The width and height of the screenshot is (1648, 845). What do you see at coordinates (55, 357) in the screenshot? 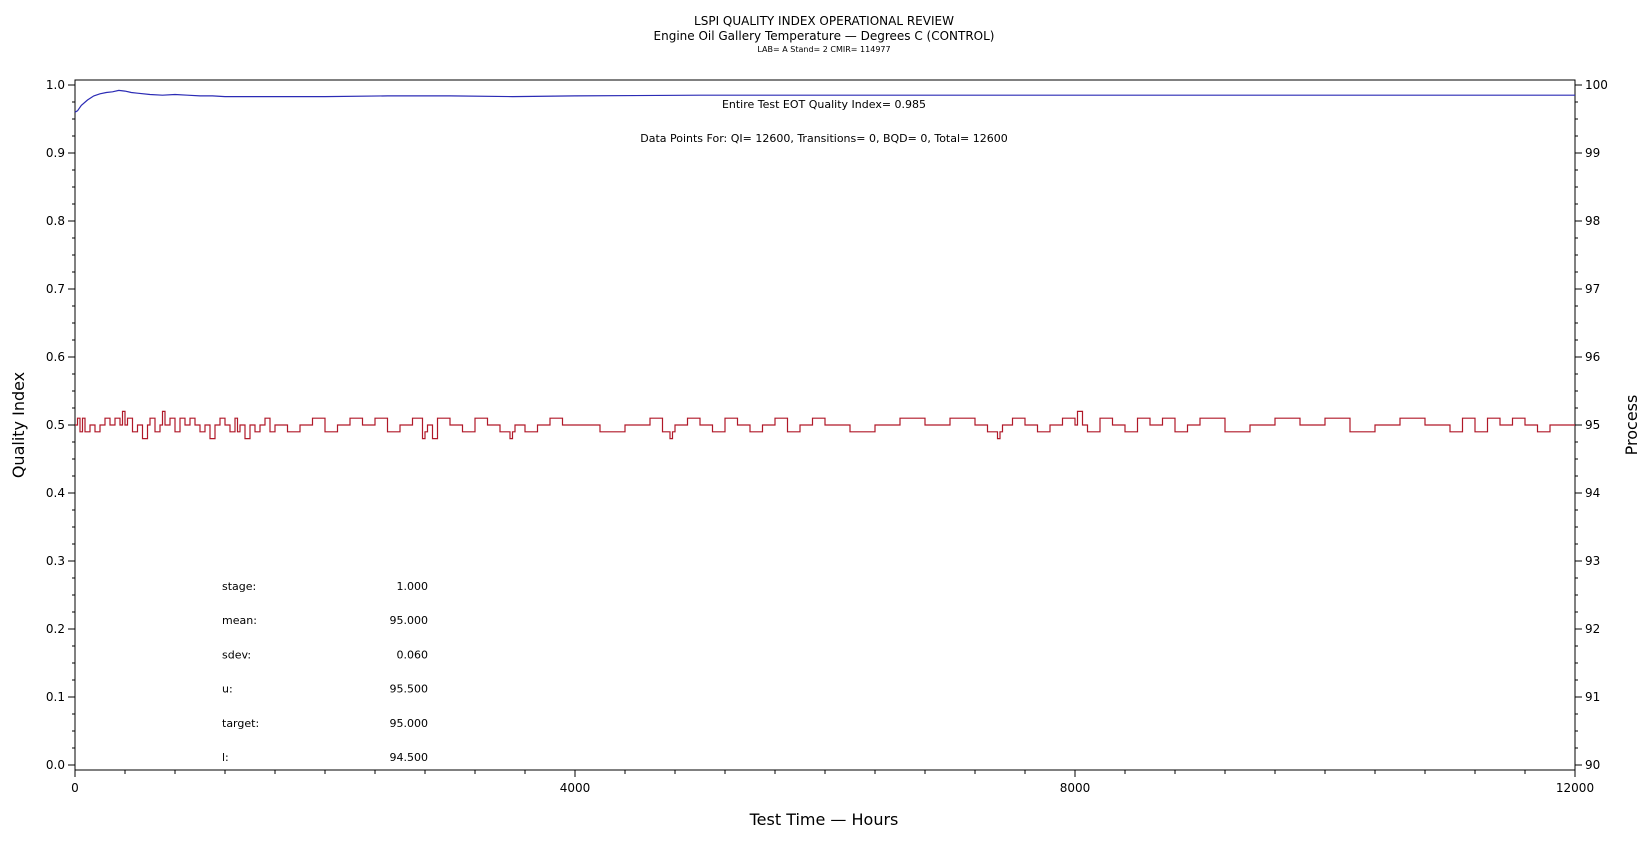
I see `y-tick-label: 0.6` at bounding box center [55, 357].